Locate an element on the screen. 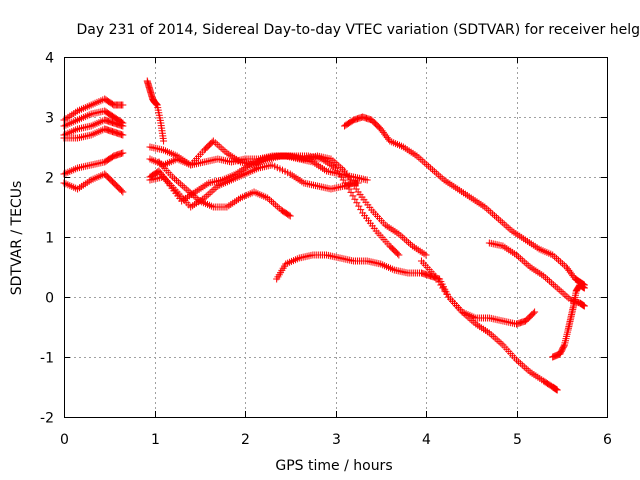 This screenshot has width=640, height=480. y-axis-label: SDTVAR / TECUs is located at coordinates (17, 238).